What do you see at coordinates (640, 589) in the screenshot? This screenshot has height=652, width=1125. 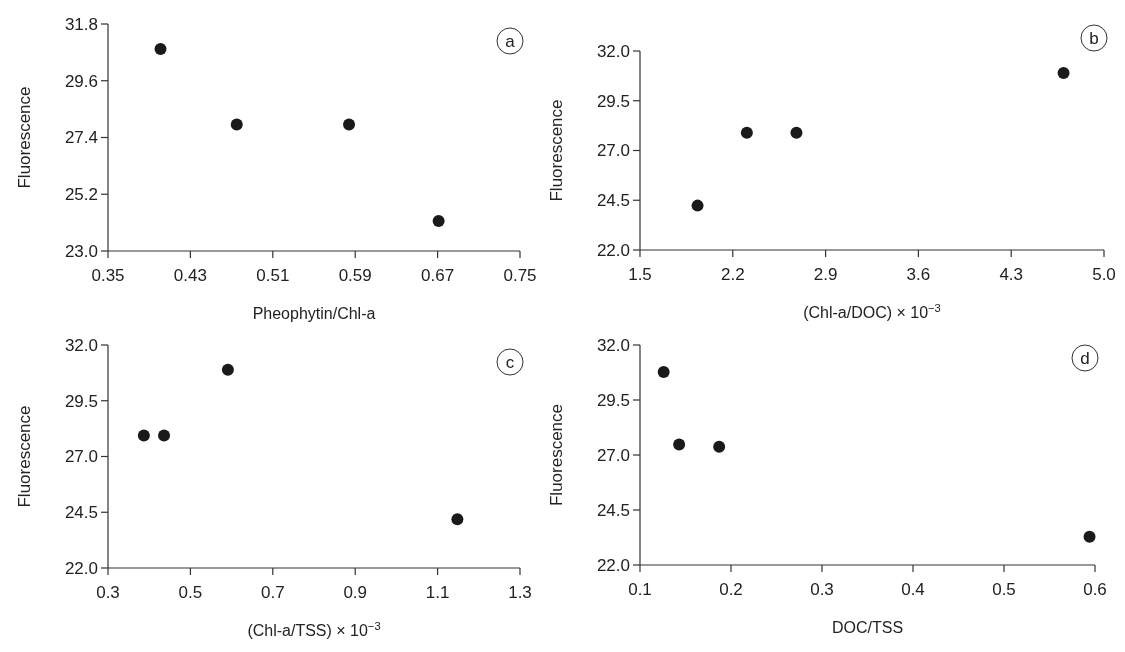 I see `x-tick-label: 0.1` at bounding box center [640, 589].